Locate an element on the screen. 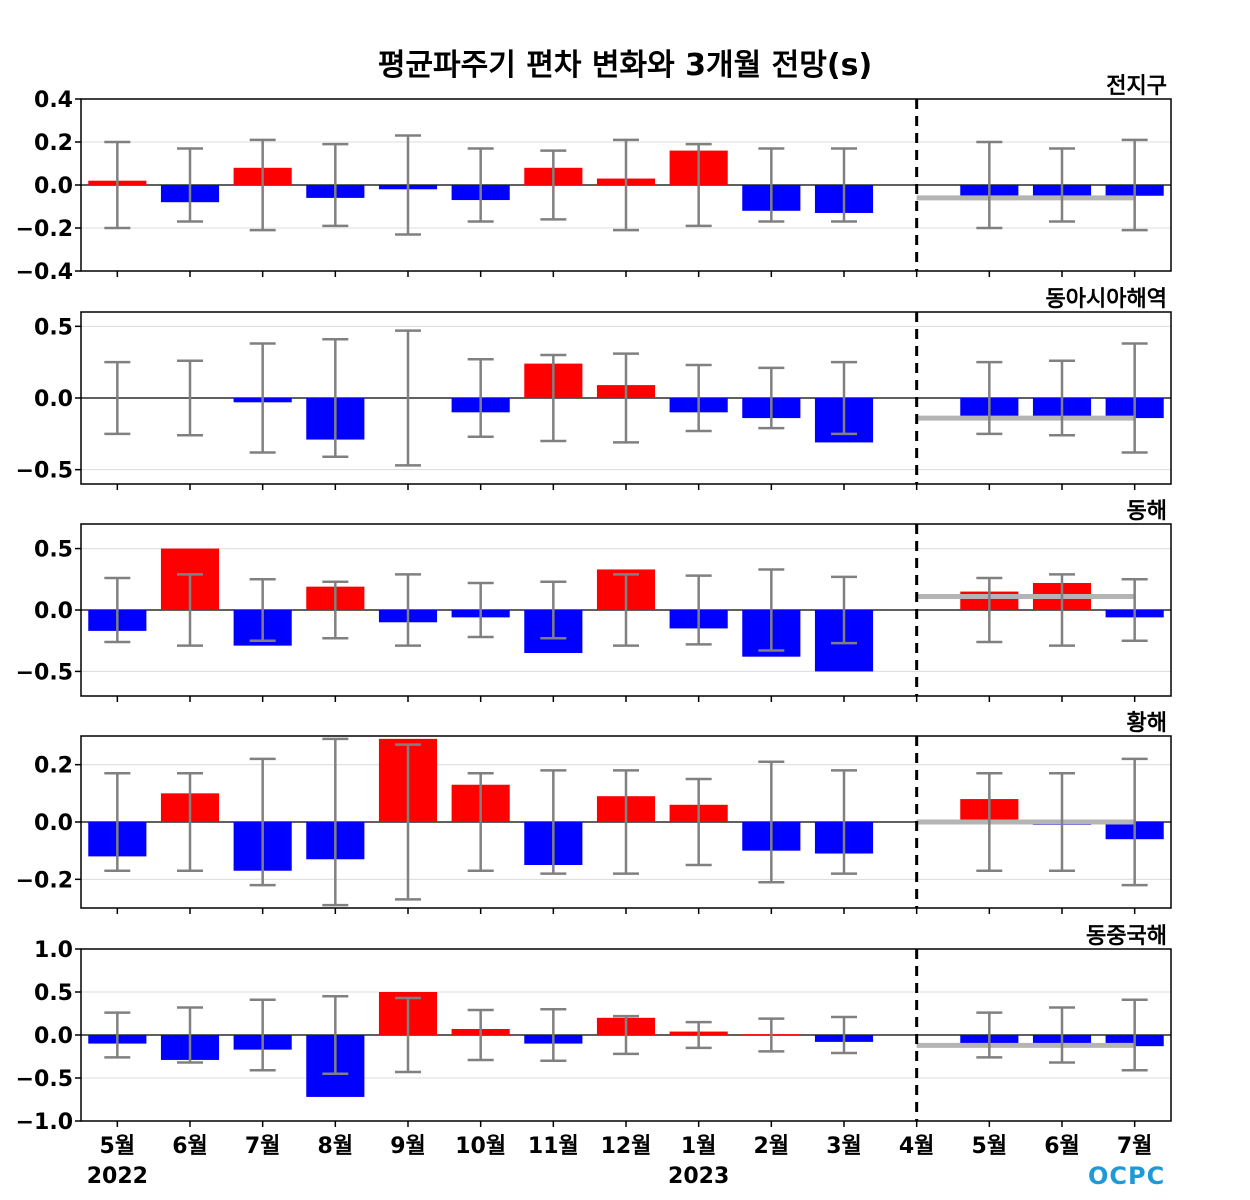  x-tick-label: 10월 is located at coordinates (480, 1146).